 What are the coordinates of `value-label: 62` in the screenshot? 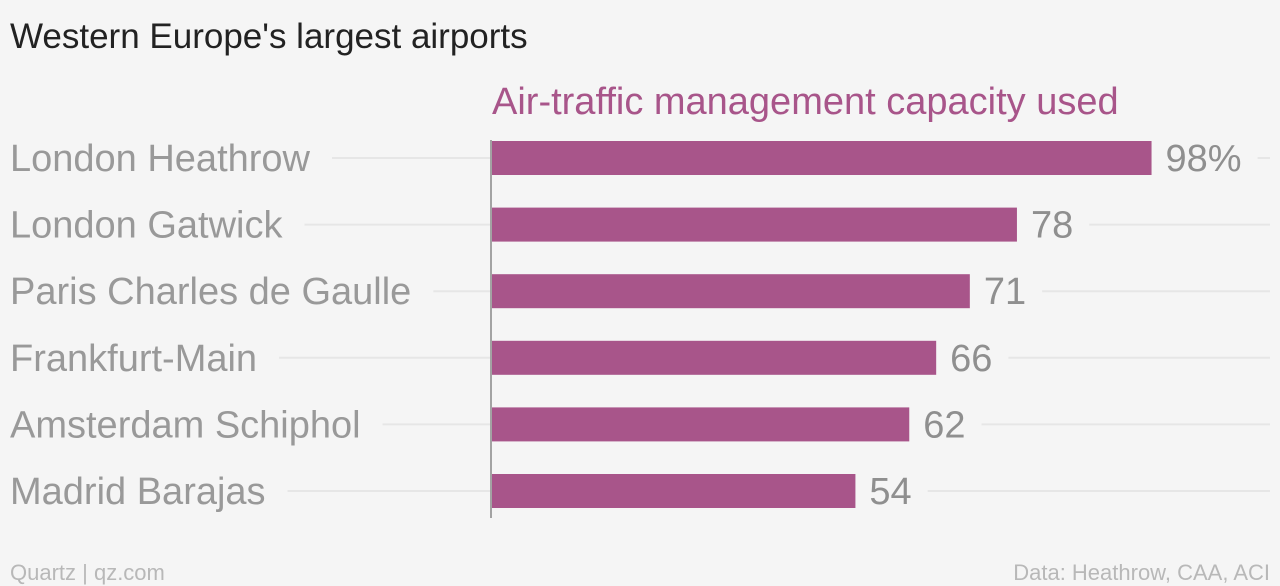 It's located at (944, 425).